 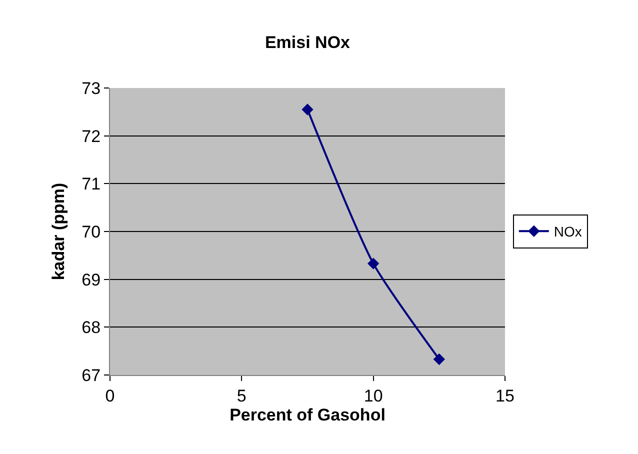 I want to click on y-tick-label: 73, so click(x=91, y=88).